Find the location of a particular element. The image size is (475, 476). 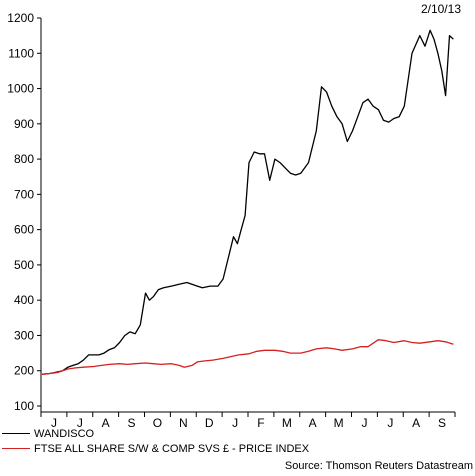

date-label: 2/10/13 is located at coordinates (440, 9).